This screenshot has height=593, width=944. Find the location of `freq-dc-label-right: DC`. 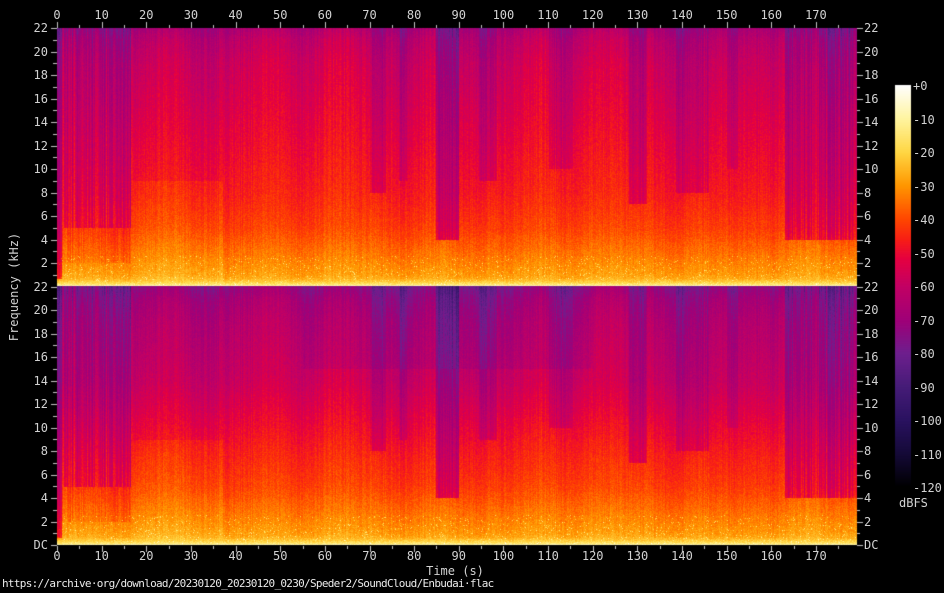

freq-dc-label-right: DC is located at coordinates (871, 545).